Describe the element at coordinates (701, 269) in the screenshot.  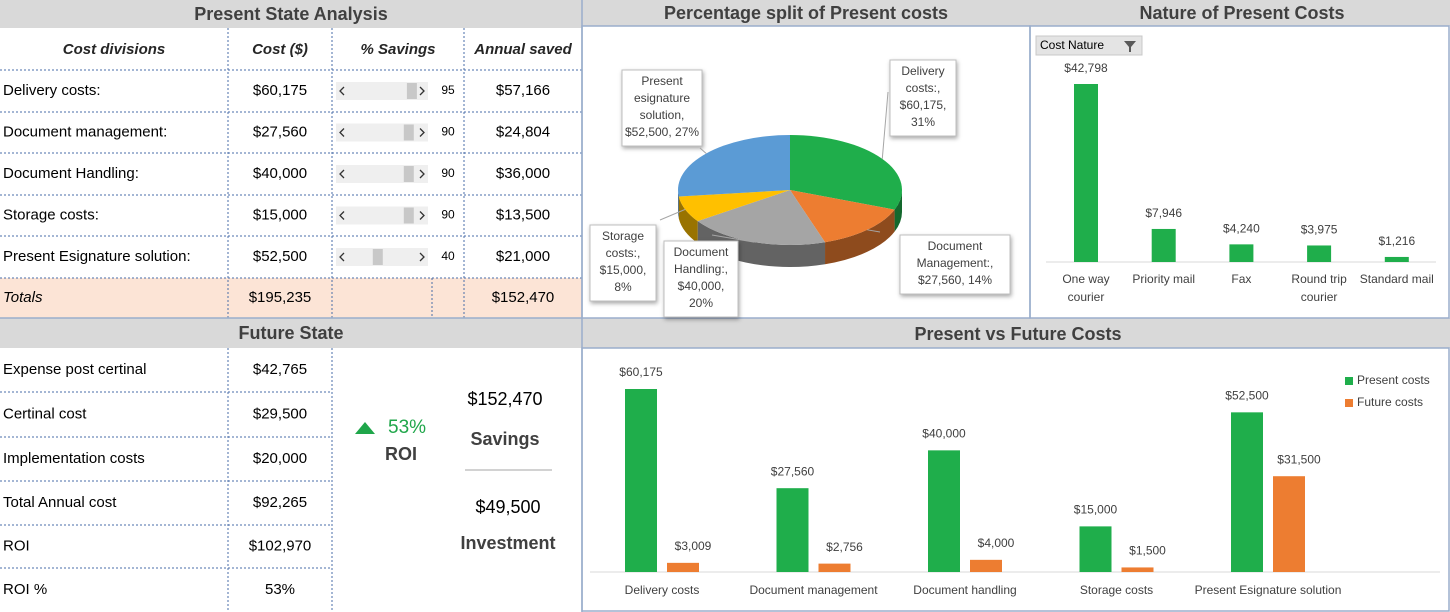
I see `label-line: Handling:,` at that location.